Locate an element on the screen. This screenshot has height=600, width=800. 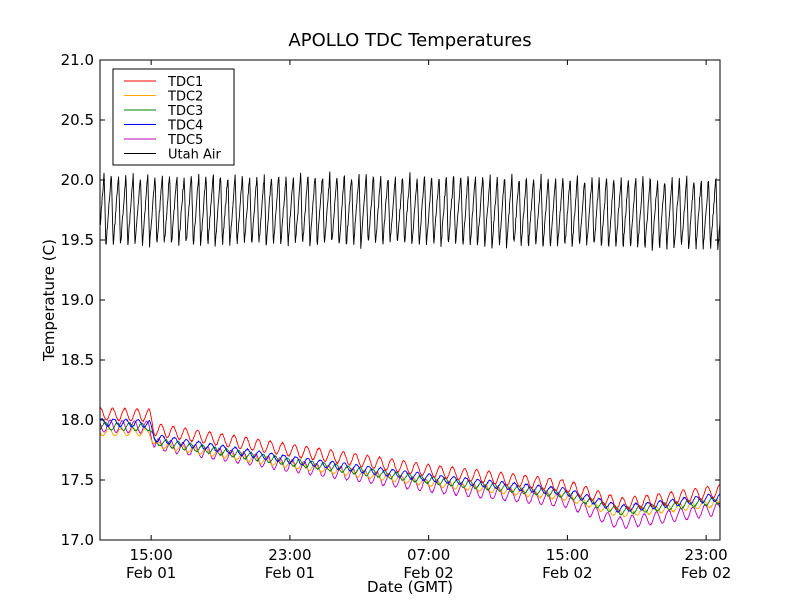
legend-label-utah-air: Utah Air is located at coordinates (194, 155).